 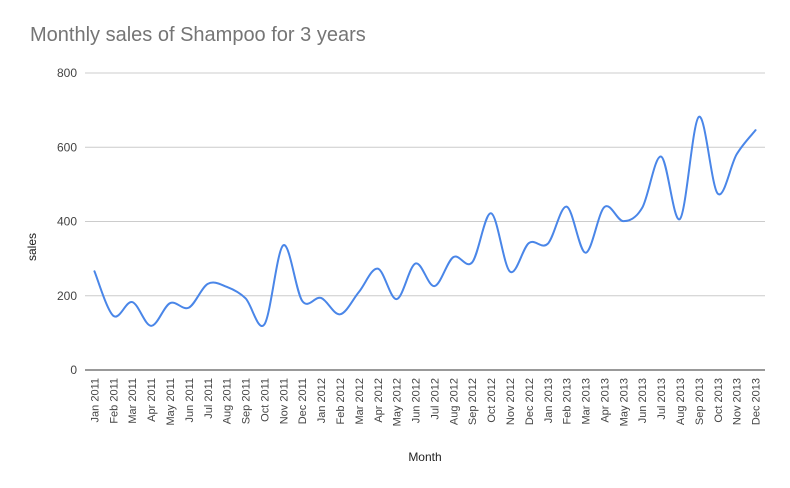 What do you see at coordinates (247, 401) in the screenshot?
I see `x-tick-label: Sep 2011` at bounding box center [247, 401].